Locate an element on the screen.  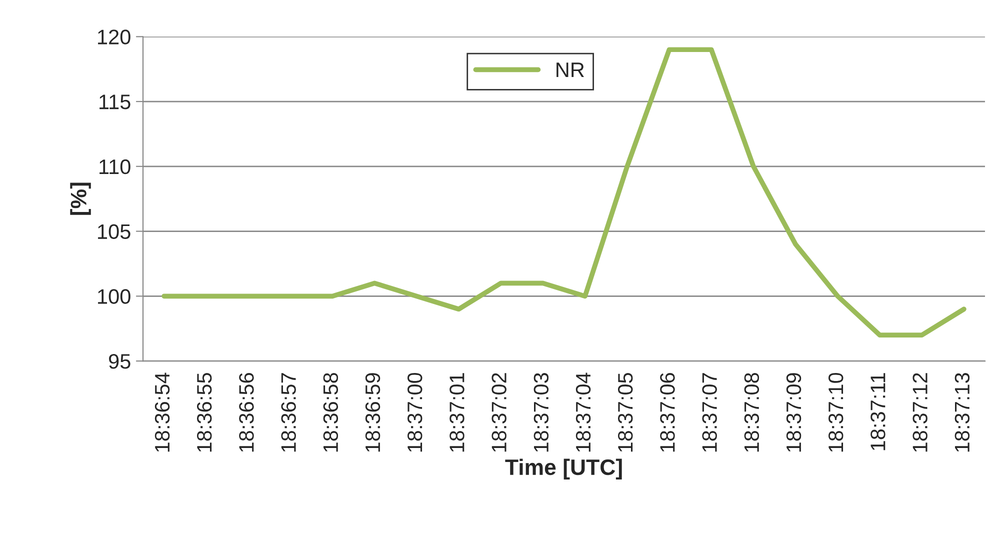
x-tick-label: 18:37:07 is located at coordinates (709, 412).